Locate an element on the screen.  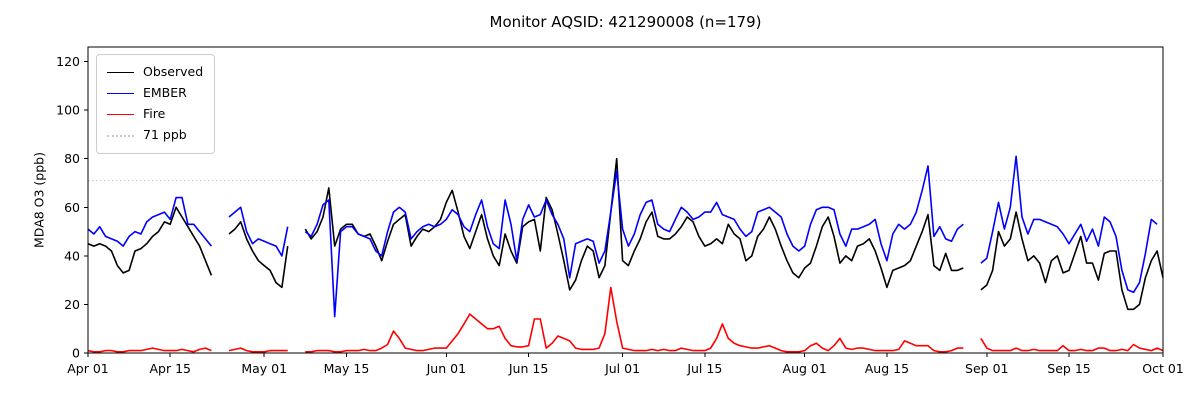
x-tick-label: Jun 01 is located at coordinates (446, 368).